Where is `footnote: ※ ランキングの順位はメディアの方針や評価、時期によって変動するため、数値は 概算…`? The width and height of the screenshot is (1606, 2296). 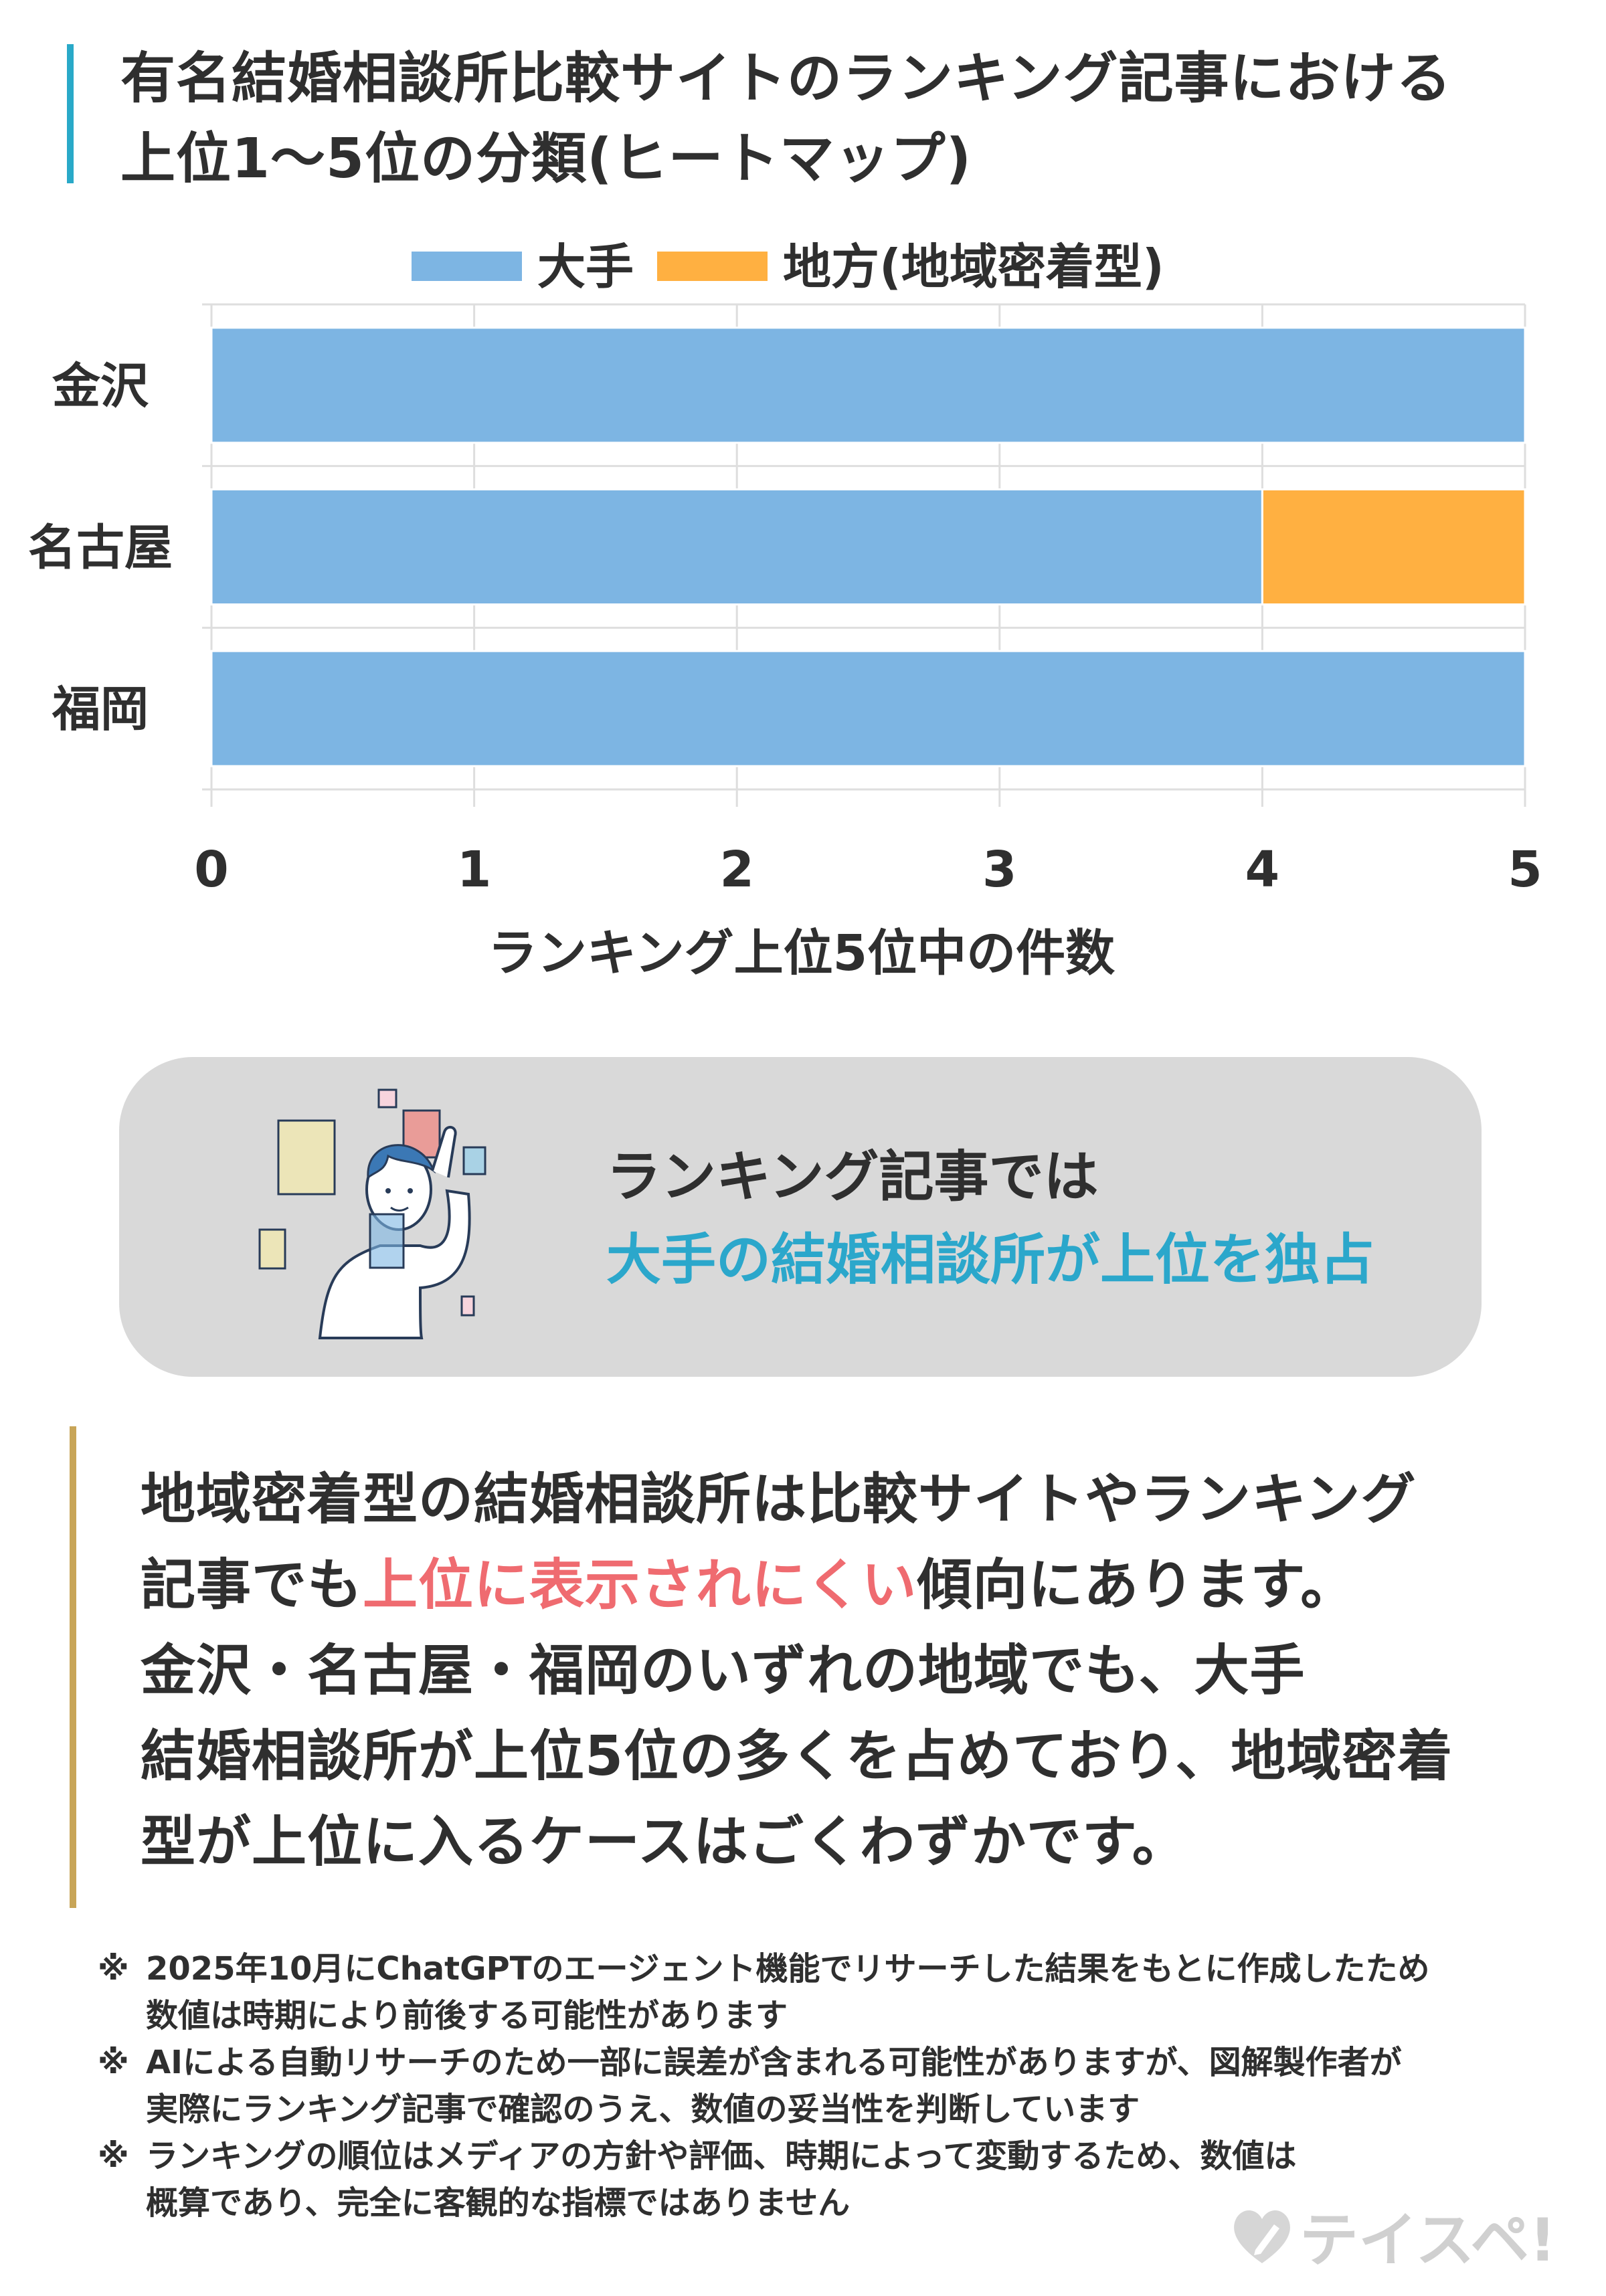 footnote: ※ ランキングの順位はメディアの方針や評価、時期によって変動するため、数値は 概算… is located at coordinates (764, 2179).